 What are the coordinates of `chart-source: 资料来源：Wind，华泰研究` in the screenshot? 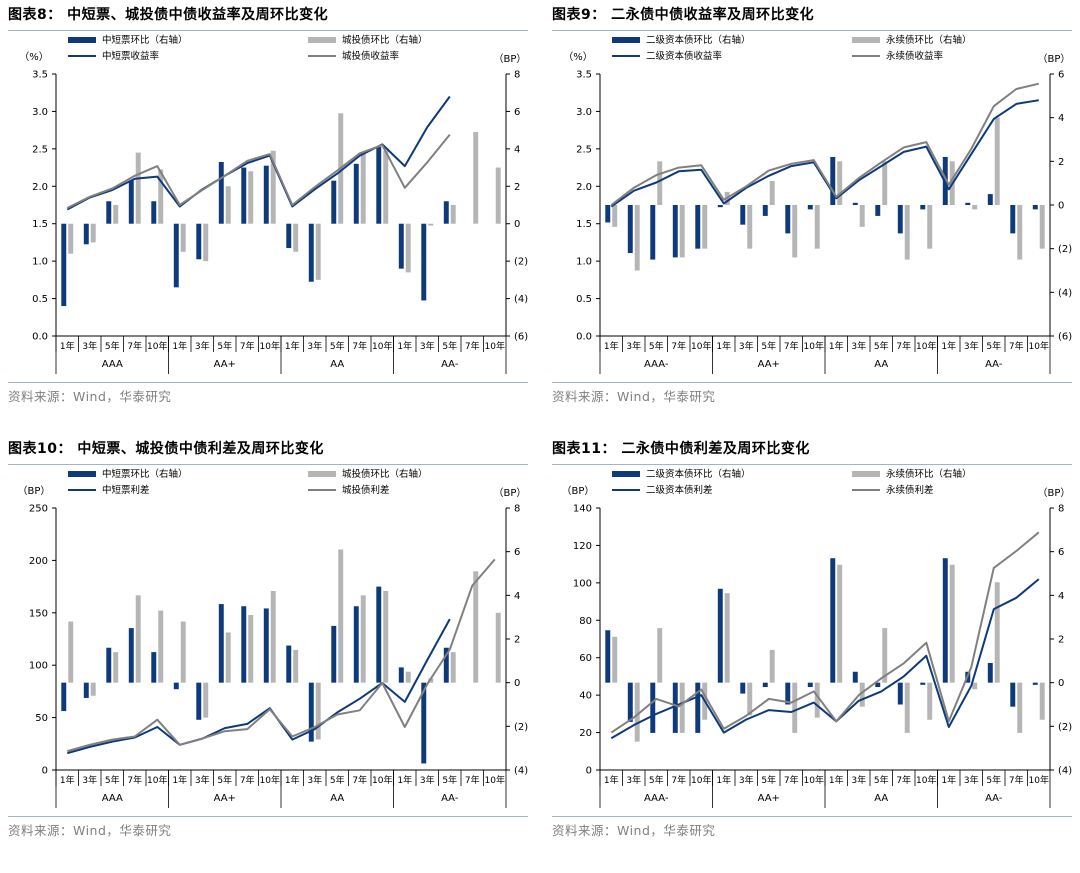 It's located at (268, 827).